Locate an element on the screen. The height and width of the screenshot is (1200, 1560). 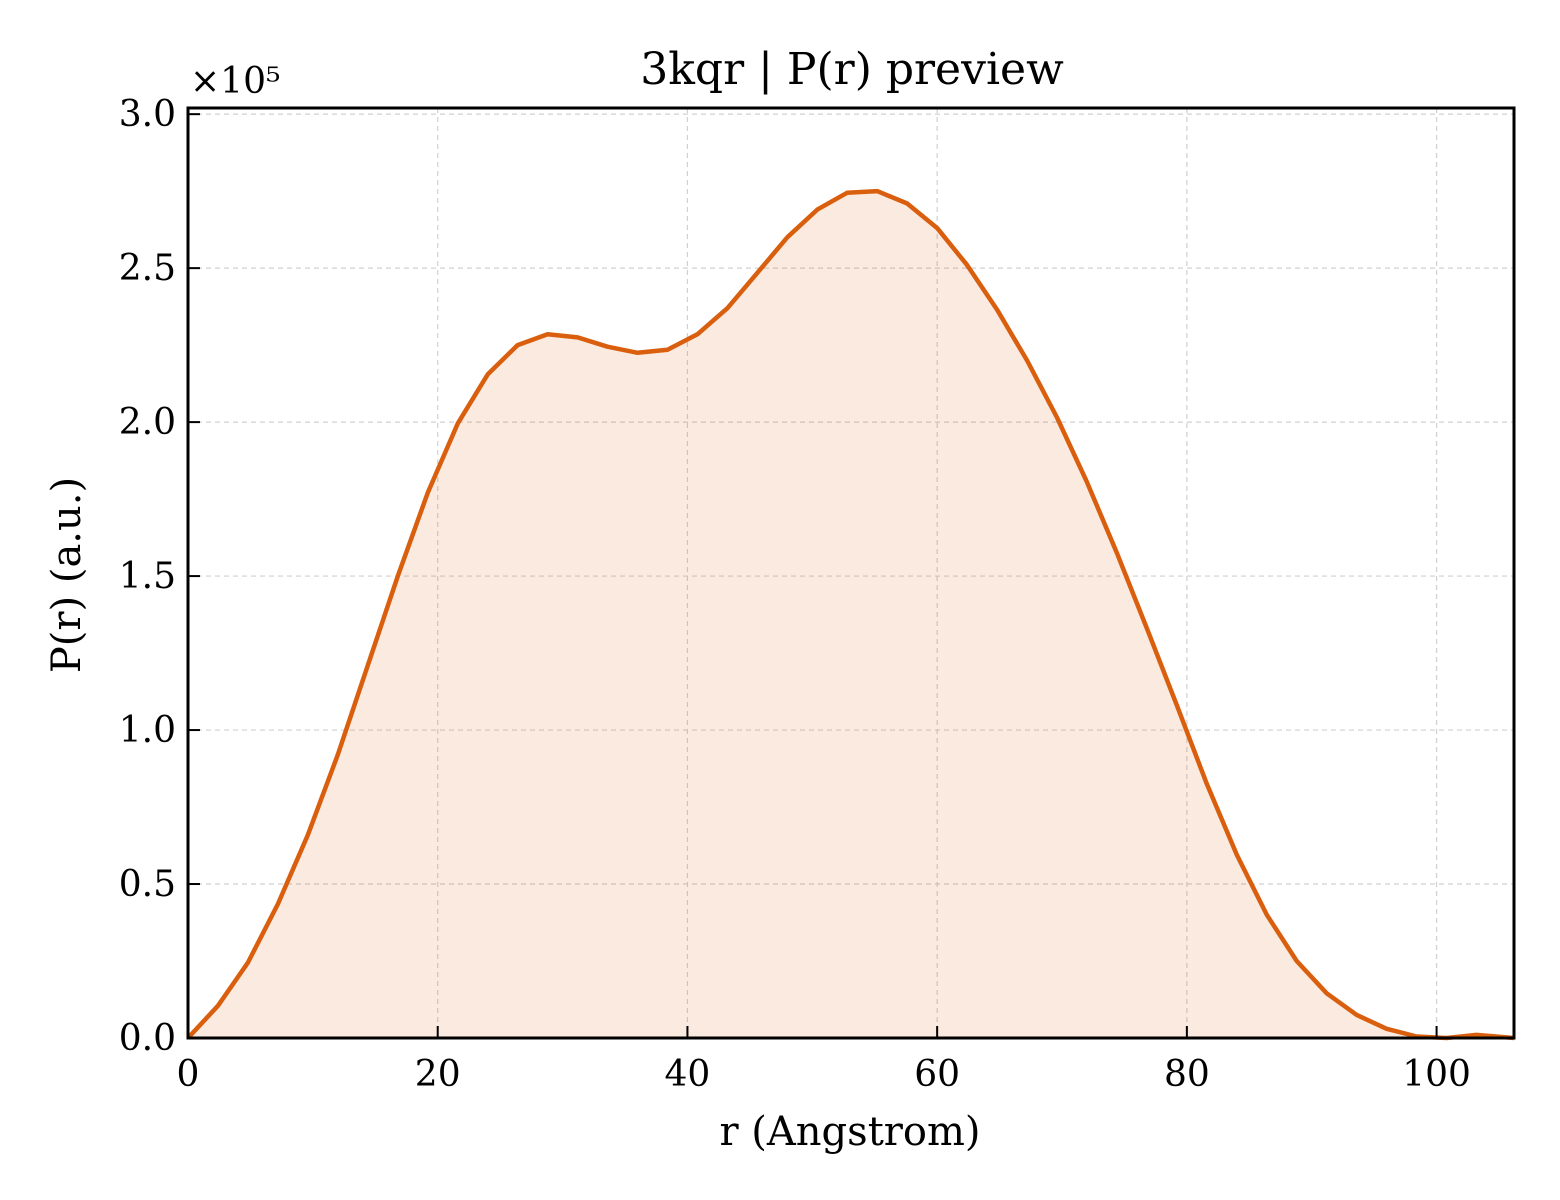
chart-title: 3kqr | P(r) preview is located at coordinates (852, 69).